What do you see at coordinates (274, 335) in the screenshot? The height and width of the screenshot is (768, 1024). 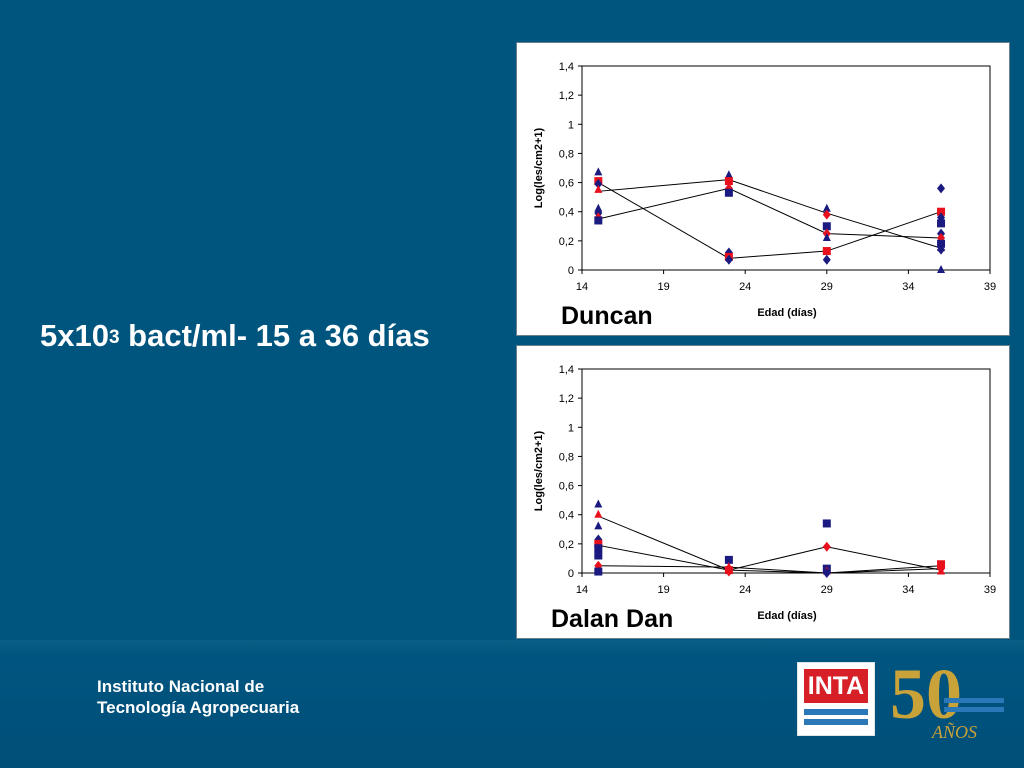 I see `slide-title-rest: bact/ml- 15 a 36 días` at bounding box center [274, 335].